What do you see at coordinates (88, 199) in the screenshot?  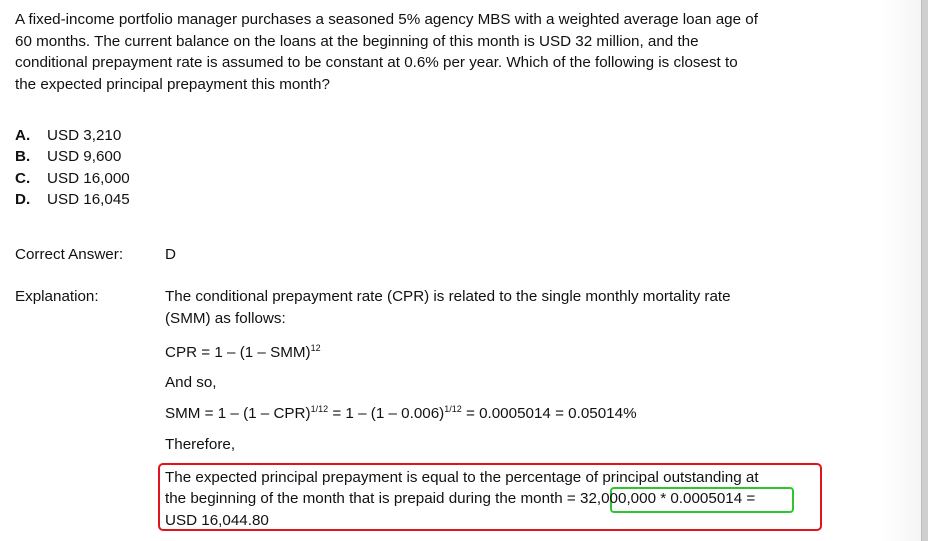 I see `option-text: USD 16,045` at bounding box center [88, 199].